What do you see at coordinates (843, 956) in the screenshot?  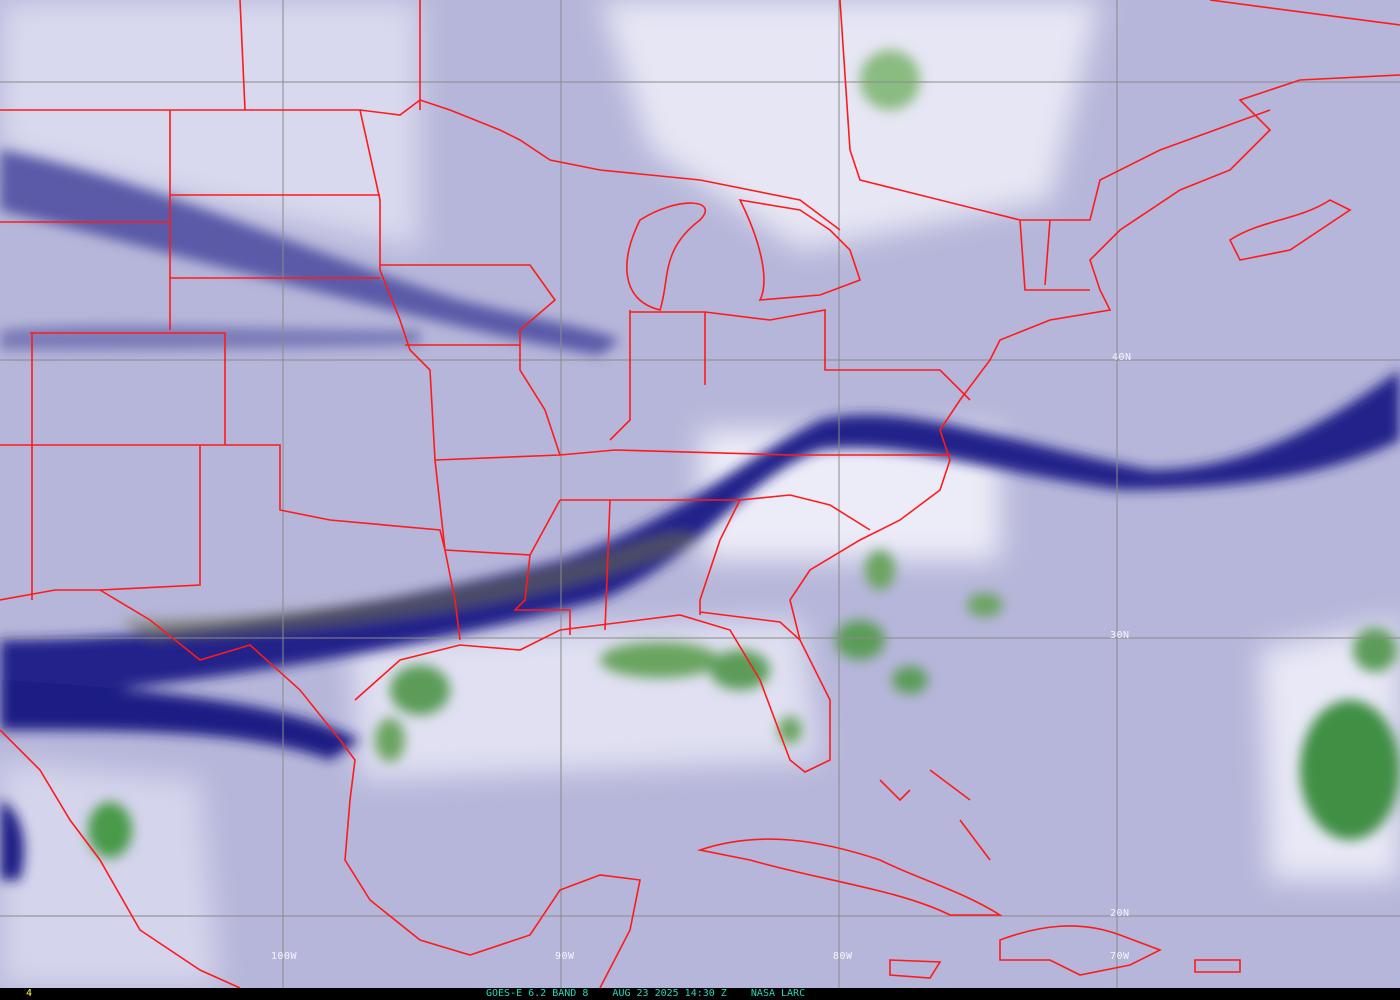 I see `lon-label-80w: 80W` at bounding box center [843, 956].